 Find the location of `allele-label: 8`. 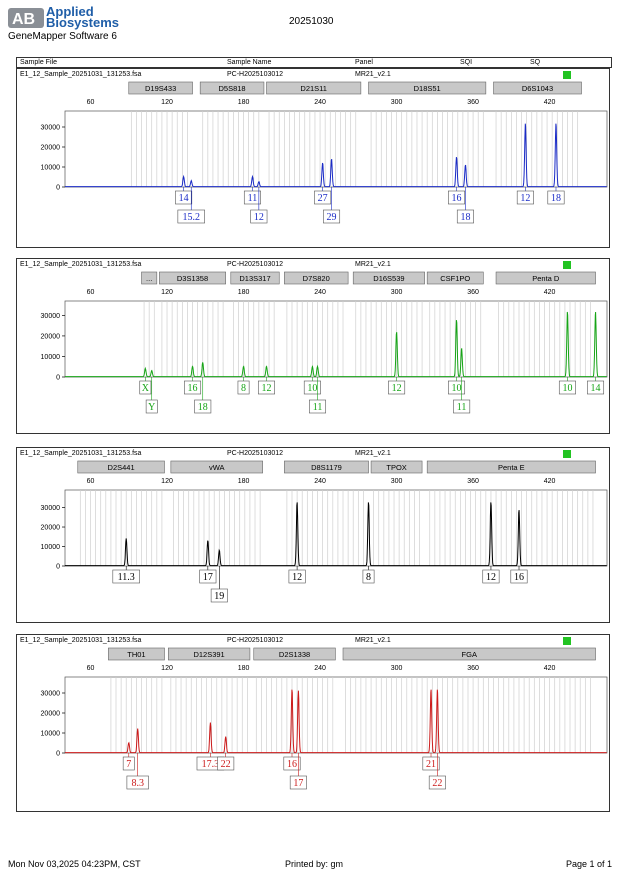

allele-label: 8 is located at coordinates (368, 577).